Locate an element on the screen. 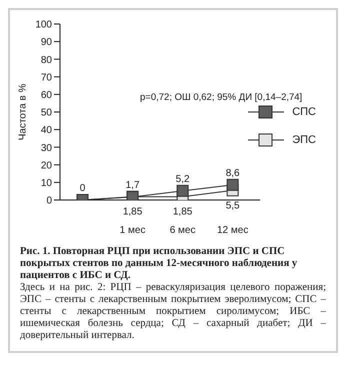 The width and height of the screenshot is (350, 380). data-label: 0 is located at coordinates (83, 188).